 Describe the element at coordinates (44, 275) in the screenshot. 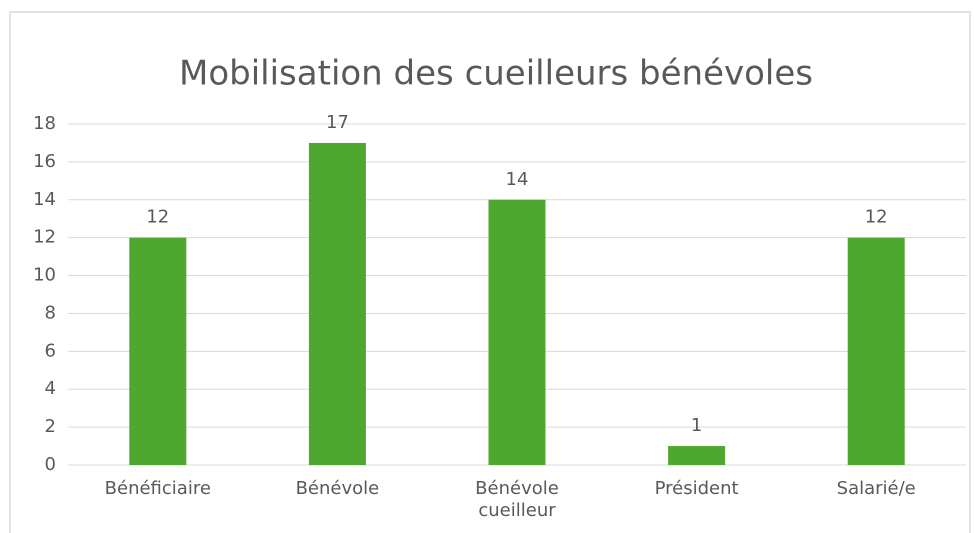

I see `y-tick-label: 10` at that location.